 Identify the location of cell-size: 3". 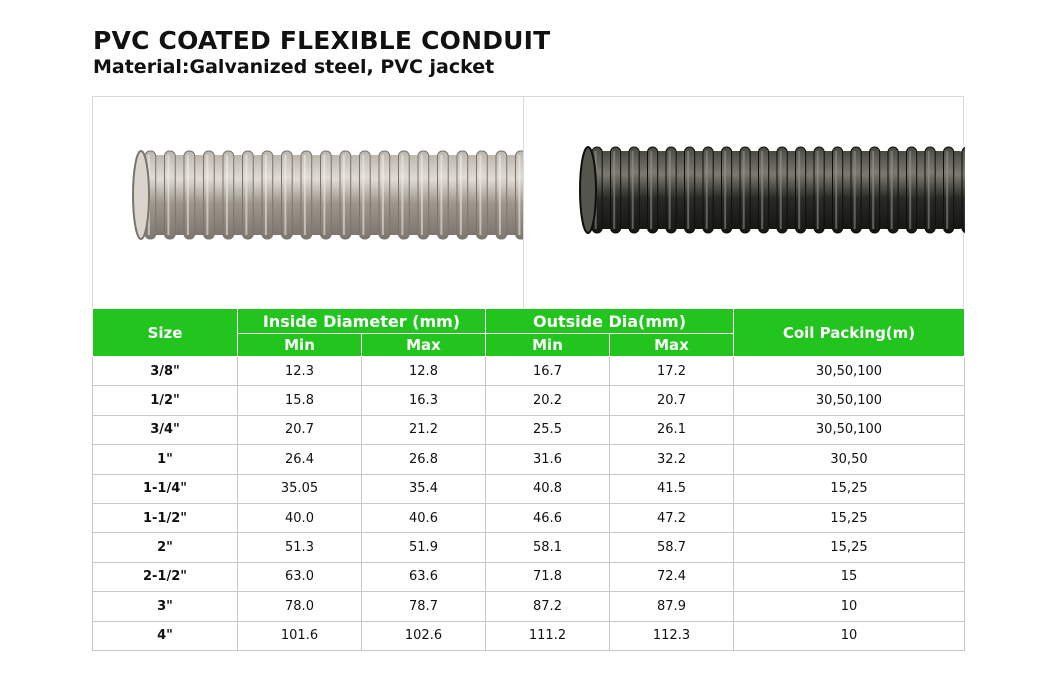
(165, 606).